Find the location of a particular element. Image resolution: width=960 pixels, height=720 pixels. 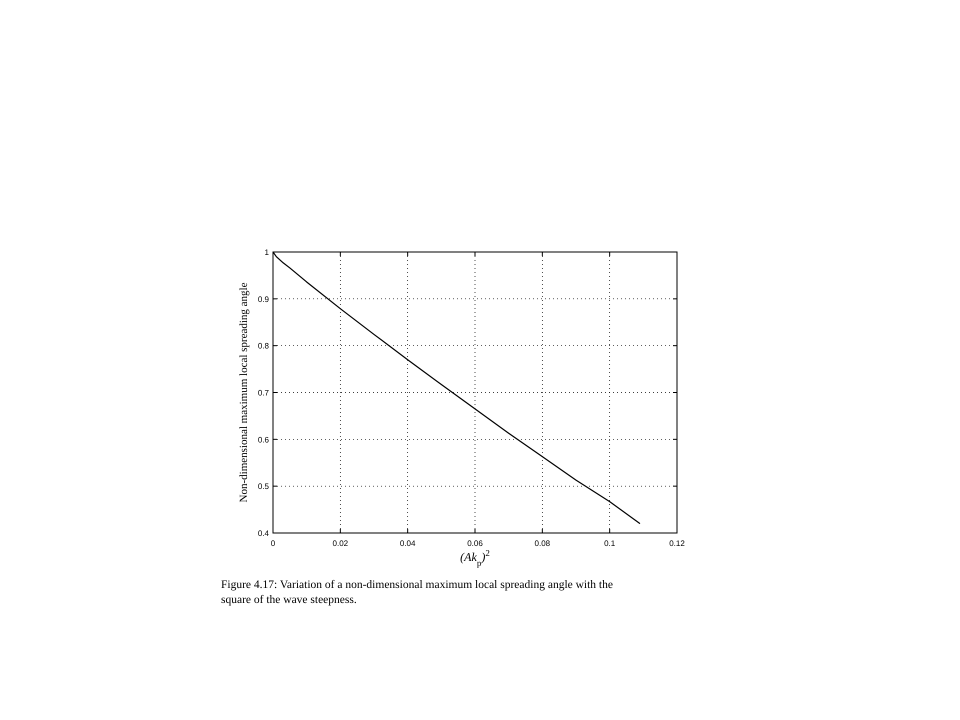

x-axis-title: (Ak$_{p}$)$^{2}$ is located at coordinates (475, 558).